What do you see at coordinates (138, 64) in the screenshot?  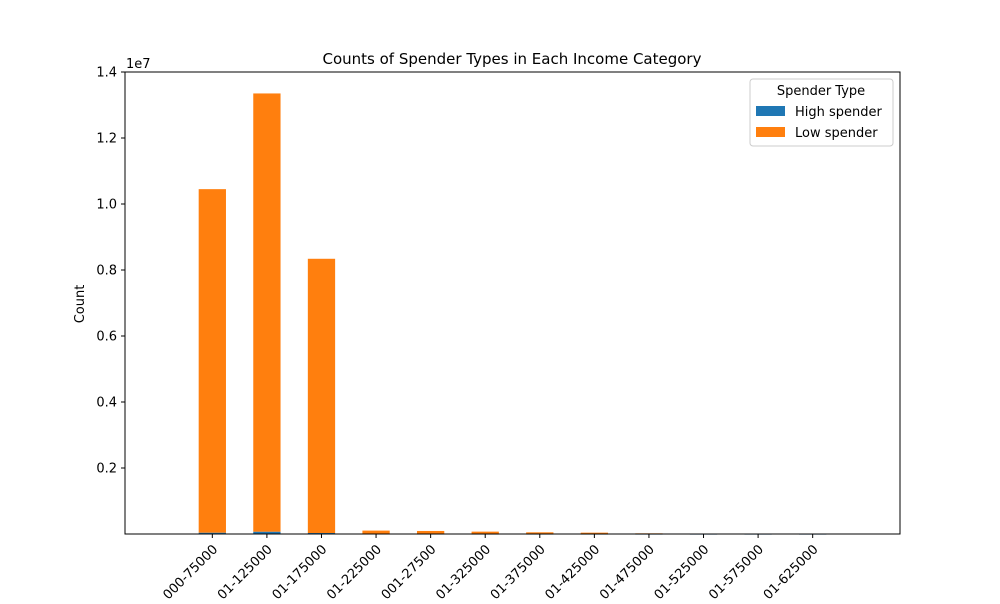 I see `y-axis-offset-label: 1e7` at bounding box center [138, 64].